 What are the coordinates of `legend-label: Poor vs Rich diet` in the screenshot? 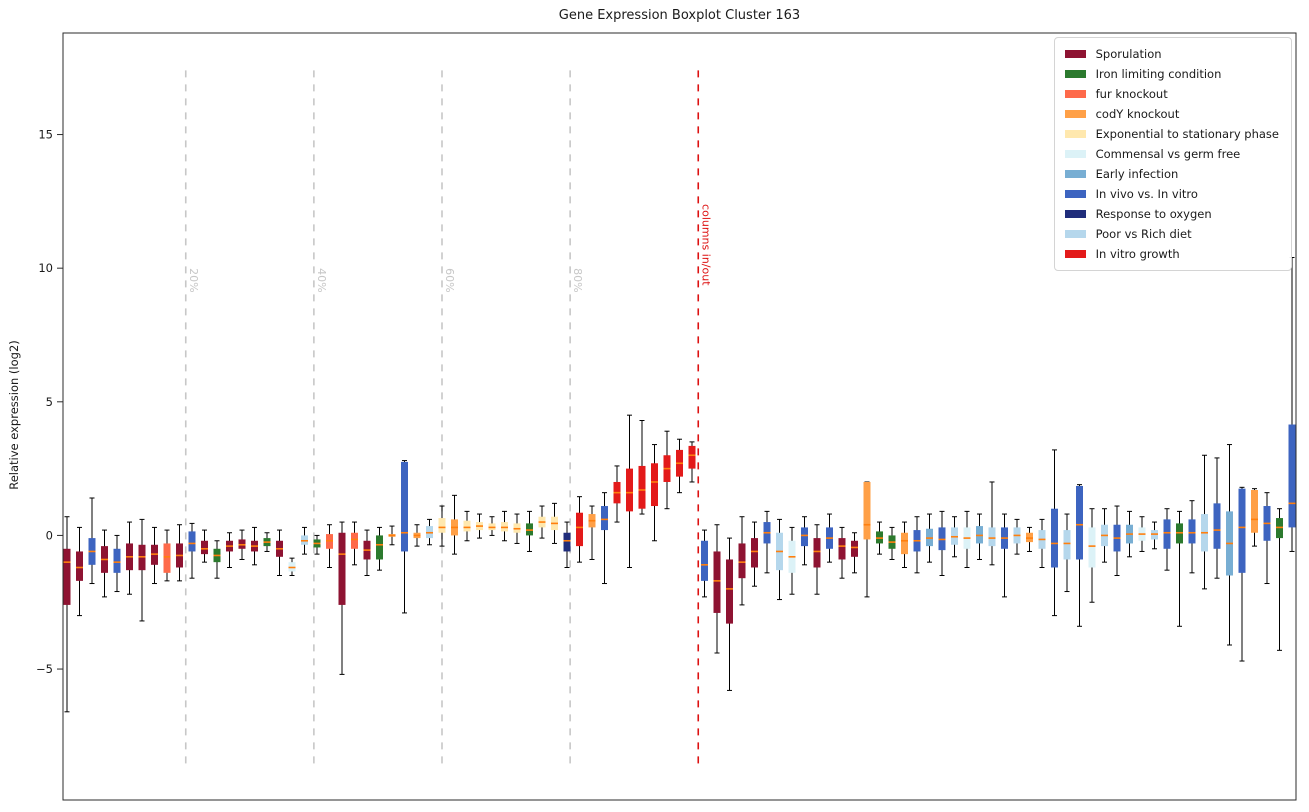 It's located at (1143, 234).